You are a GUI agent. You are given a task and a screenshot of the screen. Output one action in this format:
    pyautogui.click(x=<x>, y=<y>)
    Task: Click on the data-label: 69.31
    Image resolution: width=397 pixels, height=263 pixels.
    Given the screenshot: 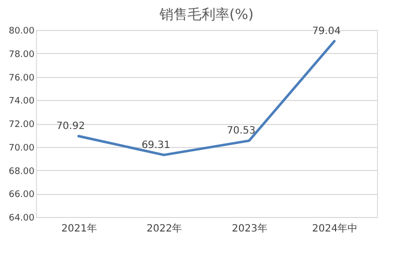 What is the action you would take?
    pyautogui.click(x=156, y=145)
    